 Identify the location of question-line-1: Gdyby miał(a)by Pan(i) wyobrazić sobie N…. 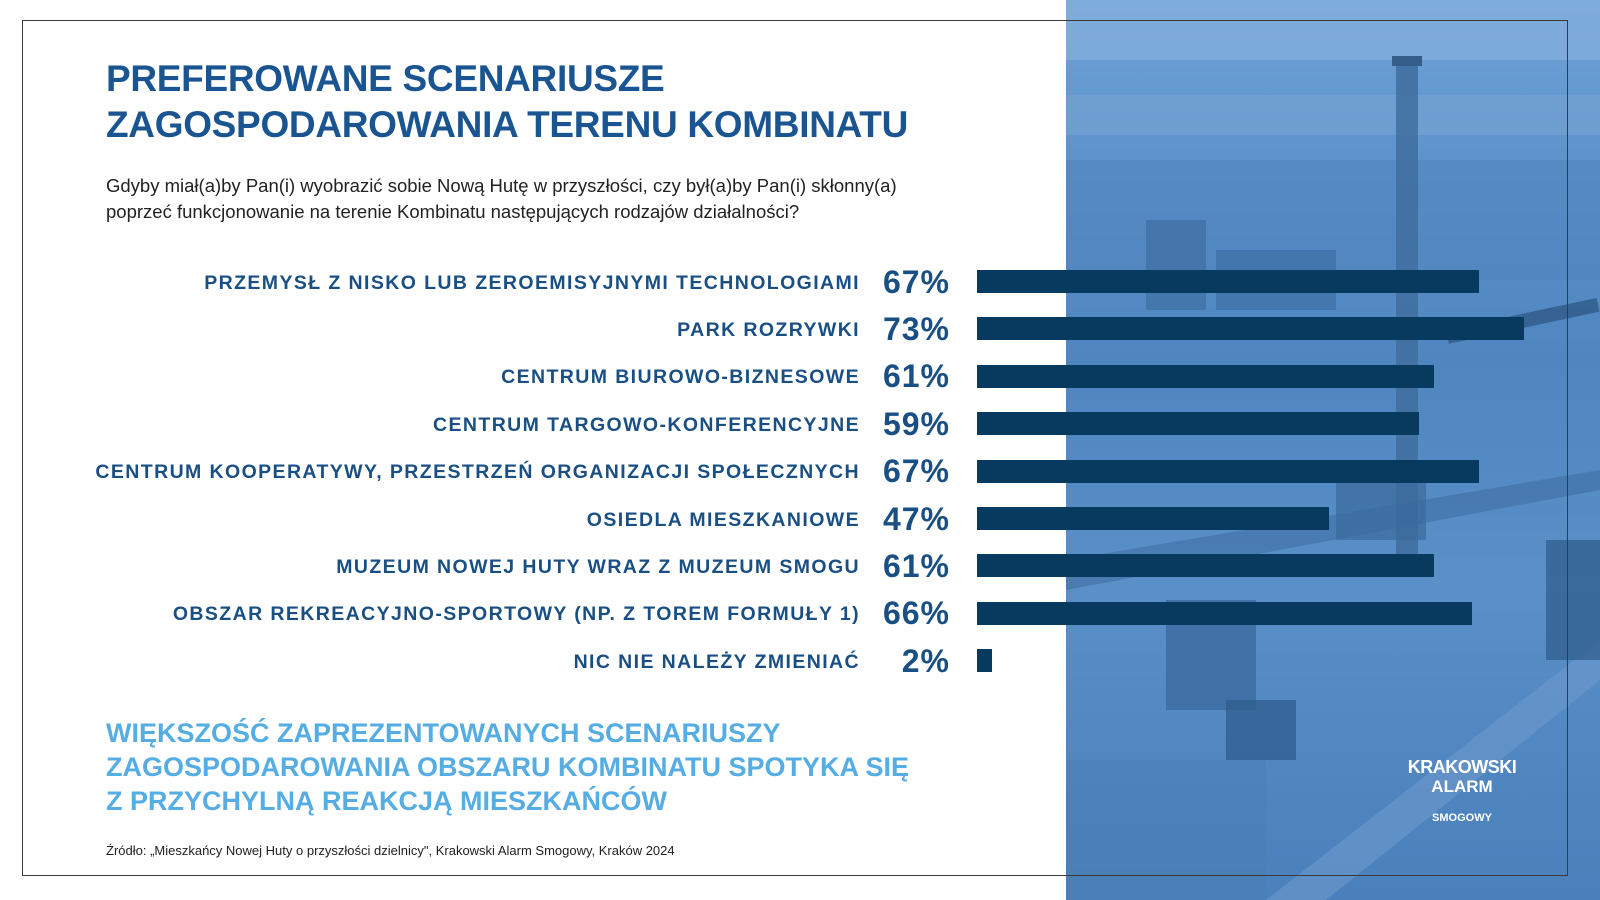
(501, 185).